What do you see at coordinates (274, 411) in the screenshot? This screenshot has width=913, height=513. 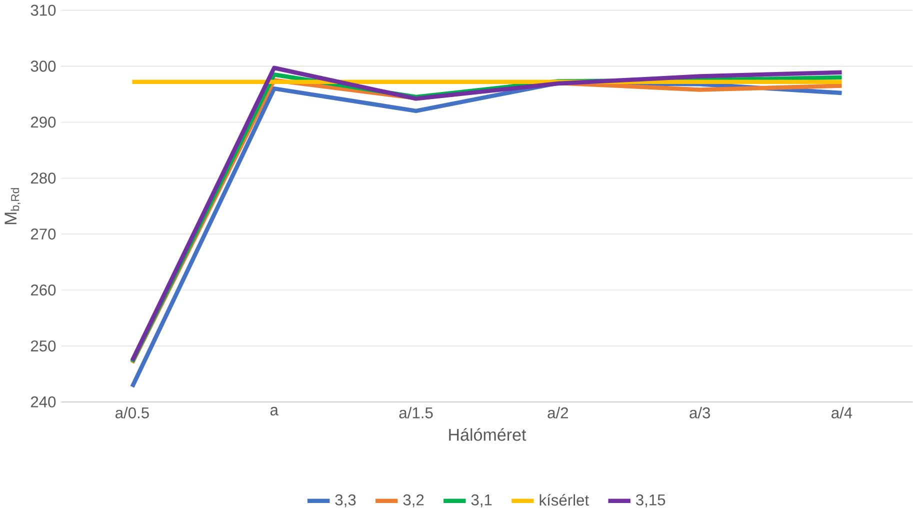 I see `x-tick-label: a` at bounding box center [274, 411].